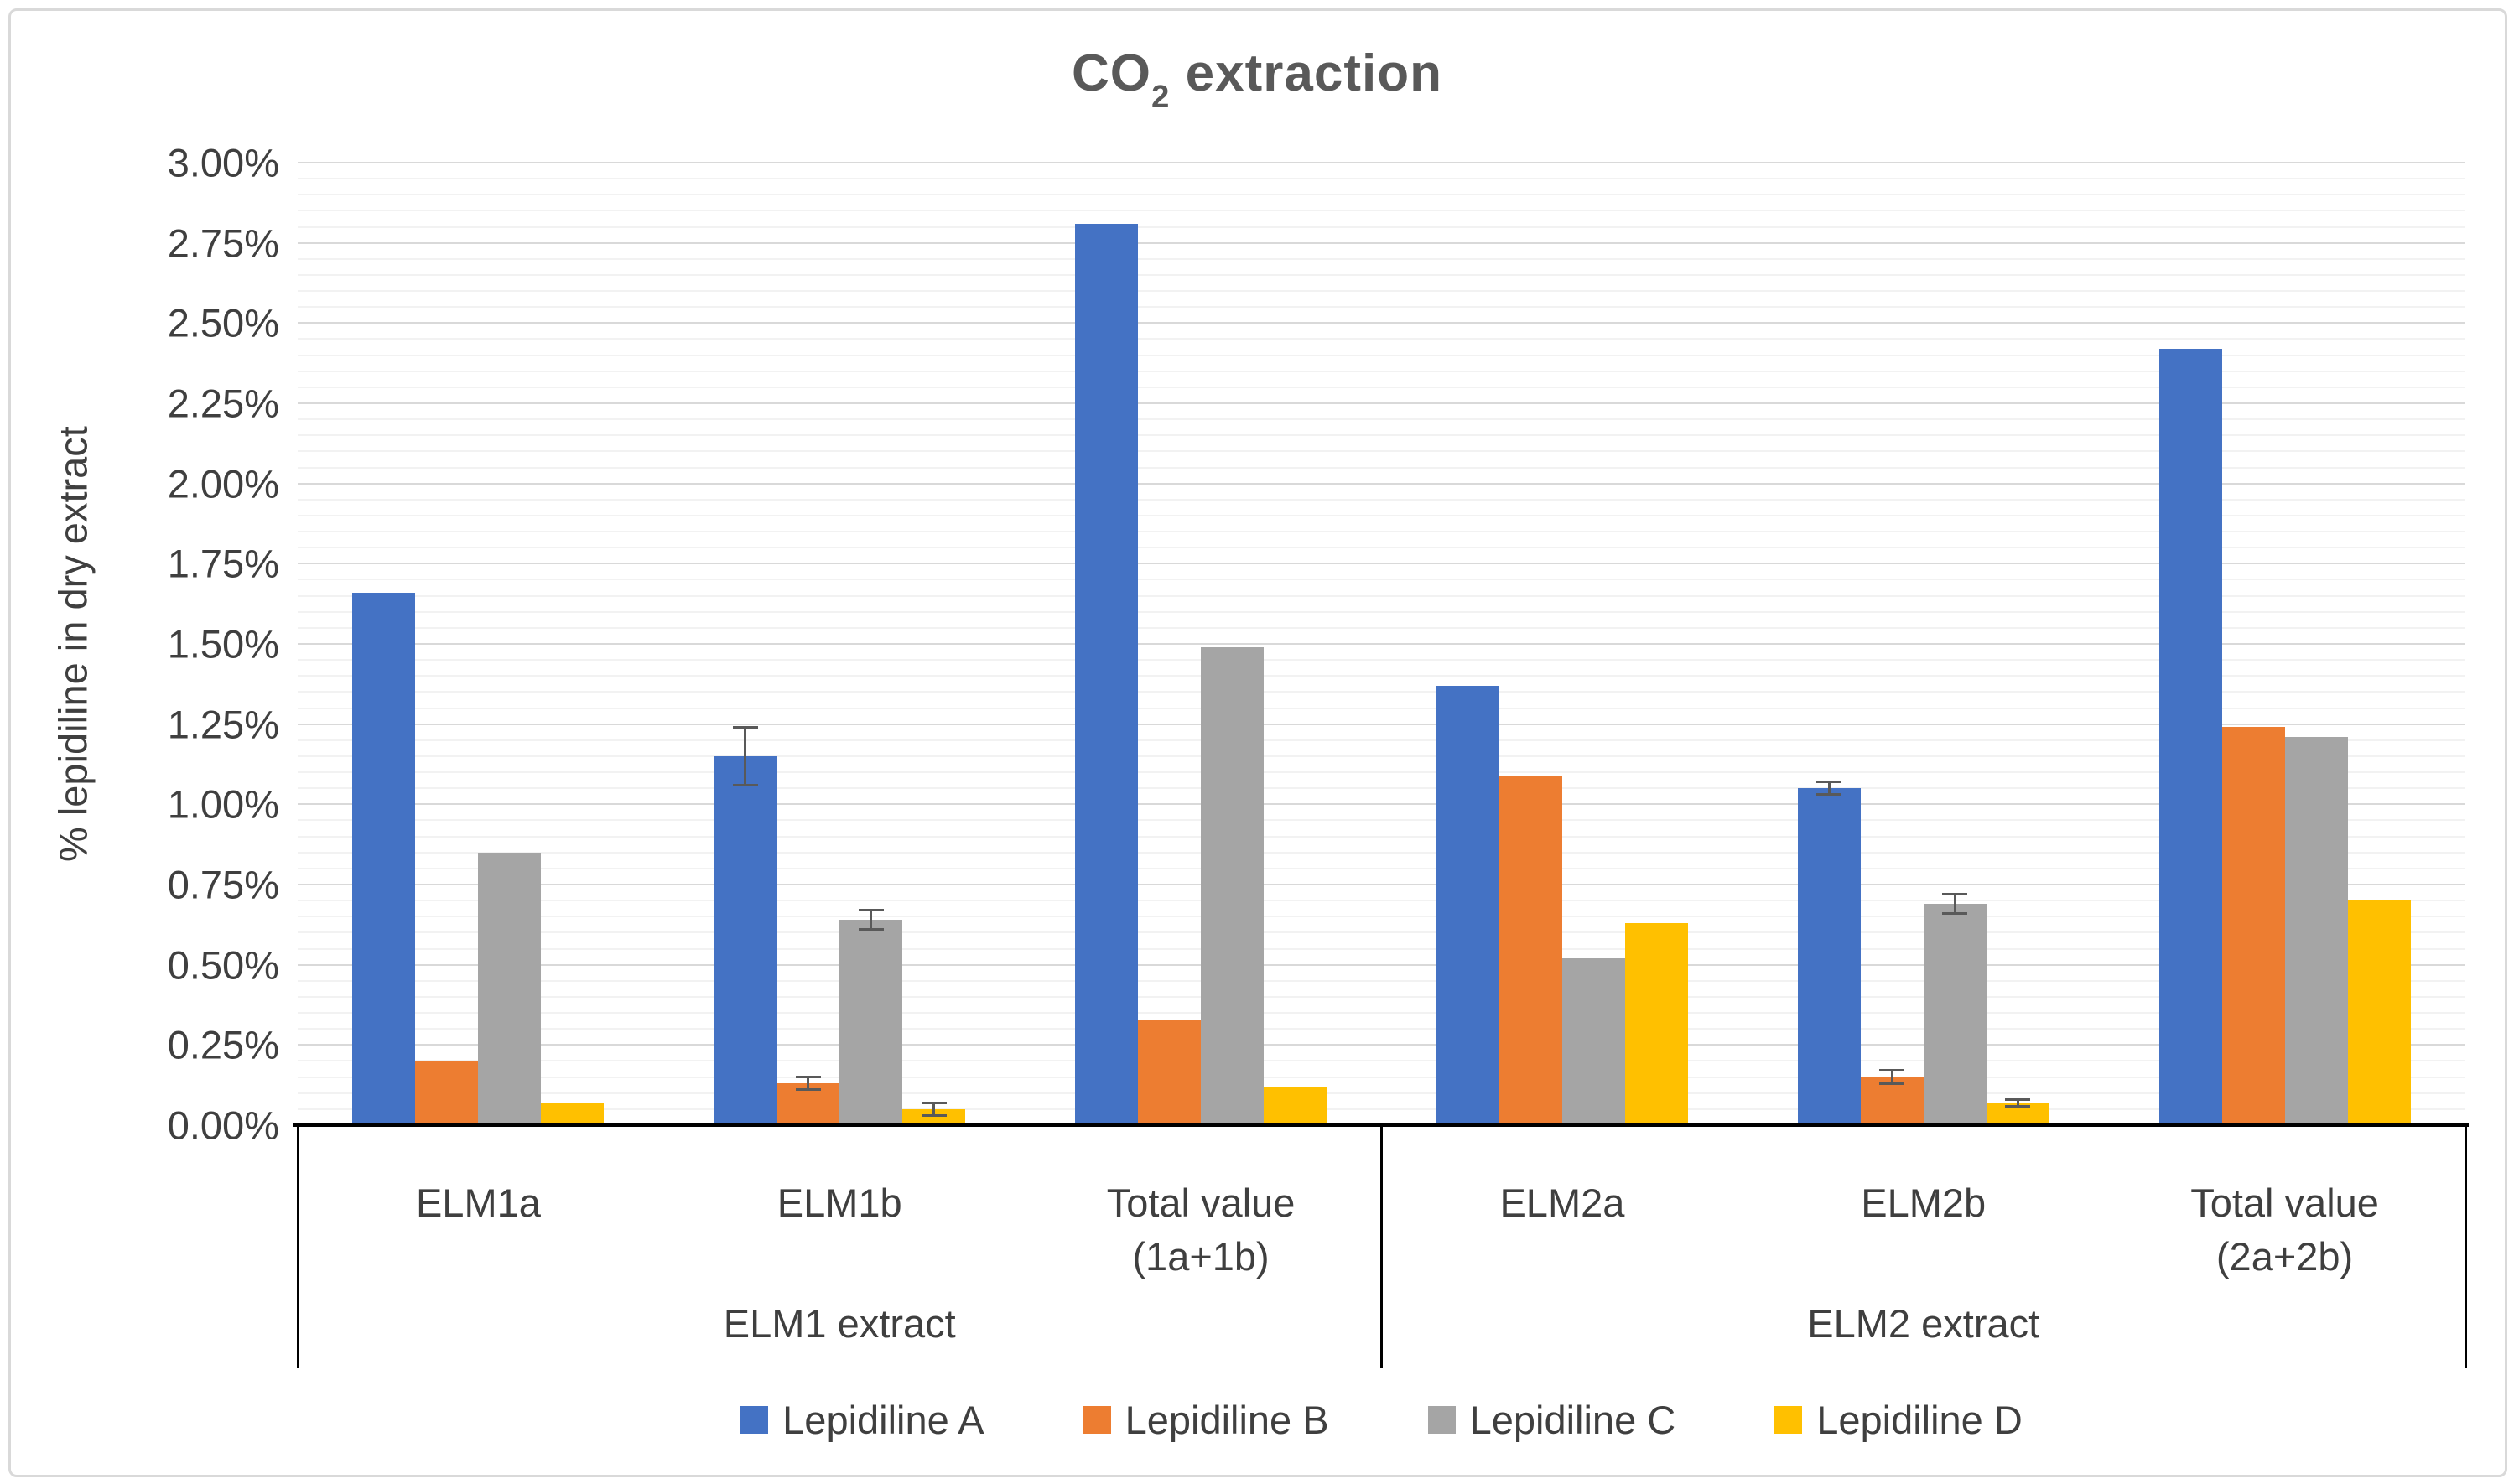 The image size is (2514, 1484). What do you see at coordinates (2284, 1256) in the screenshot?
I see `category-label-line: (2a+2b)` at bounding box center [2284, 1256].